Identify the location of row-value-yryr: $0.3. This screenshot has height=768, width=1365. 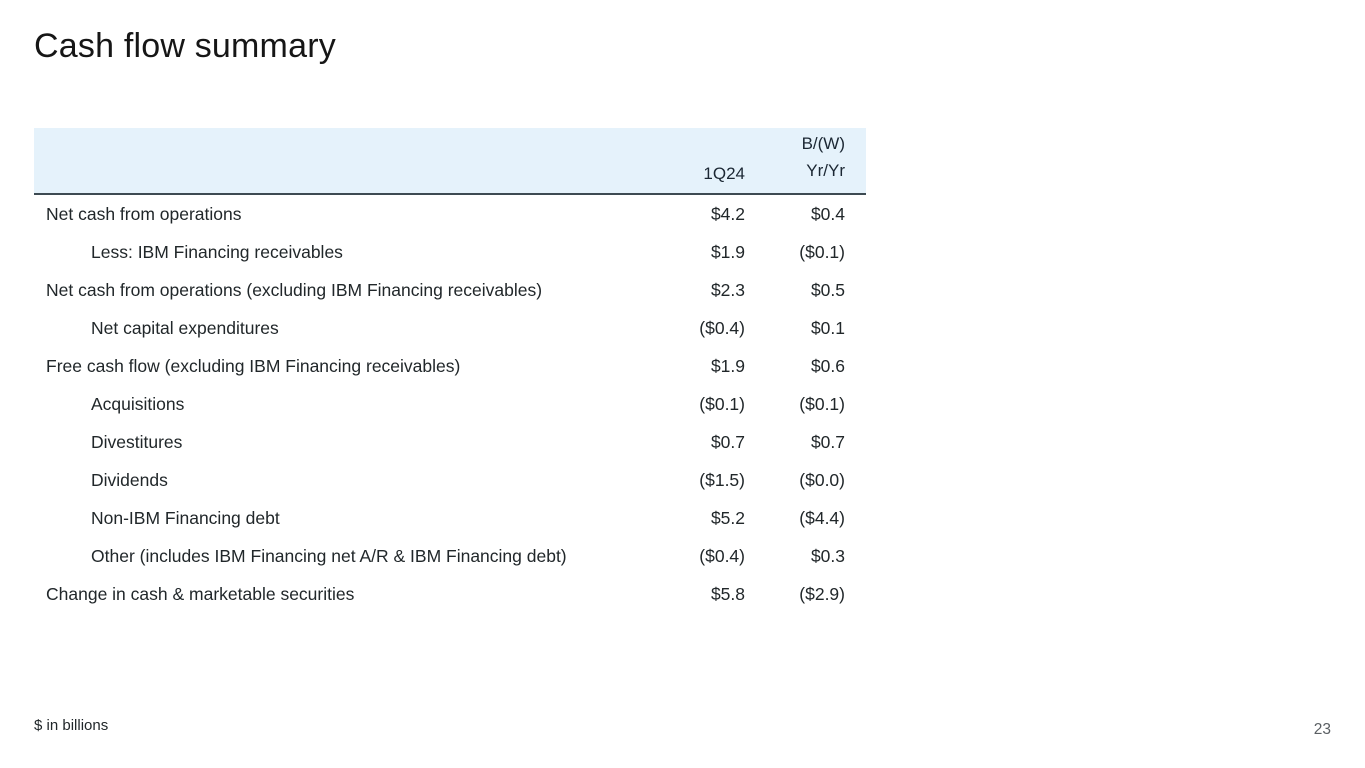
(827, 555).